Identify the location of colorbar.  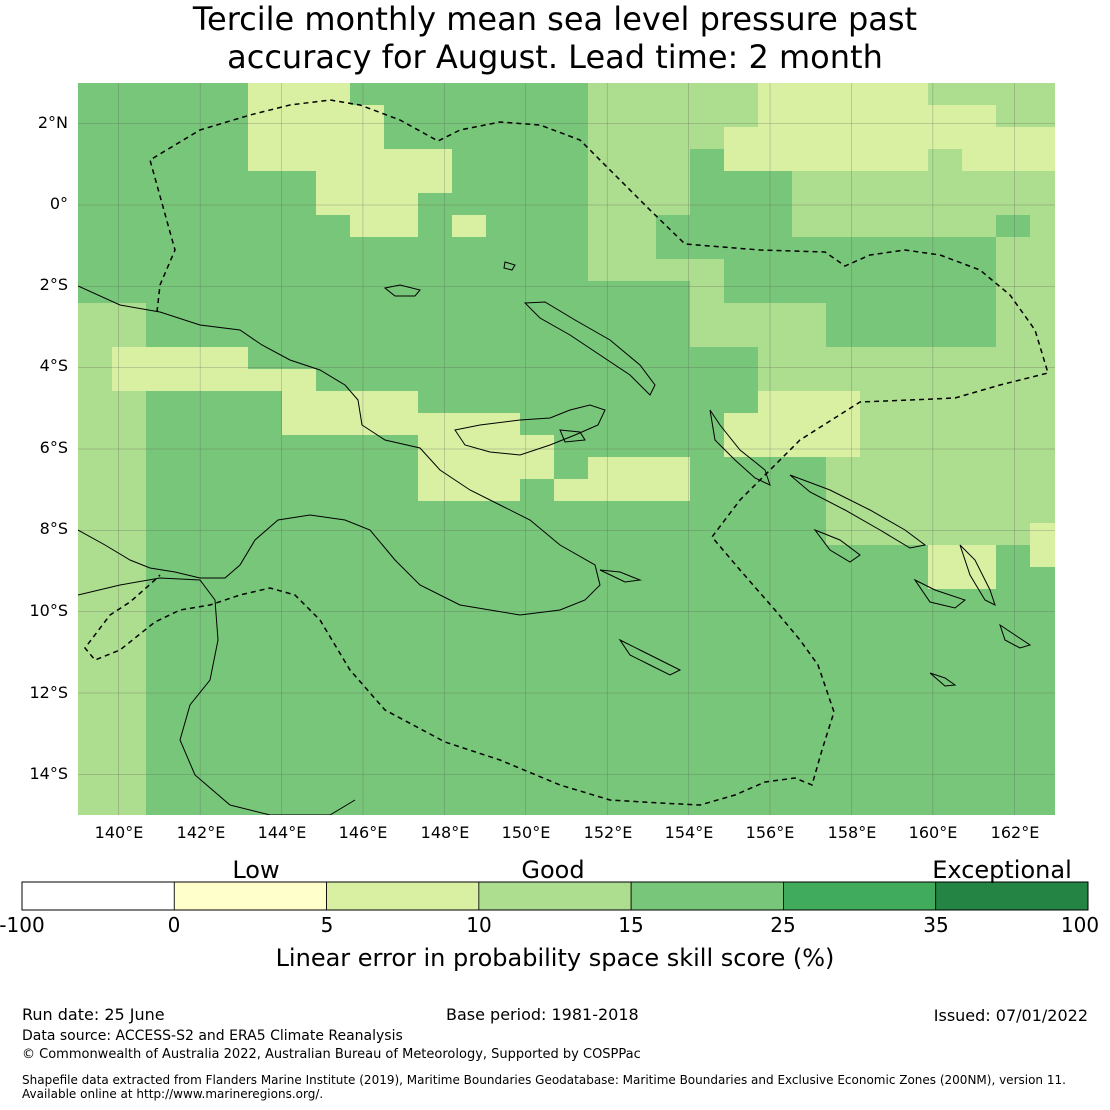
(555, 896).